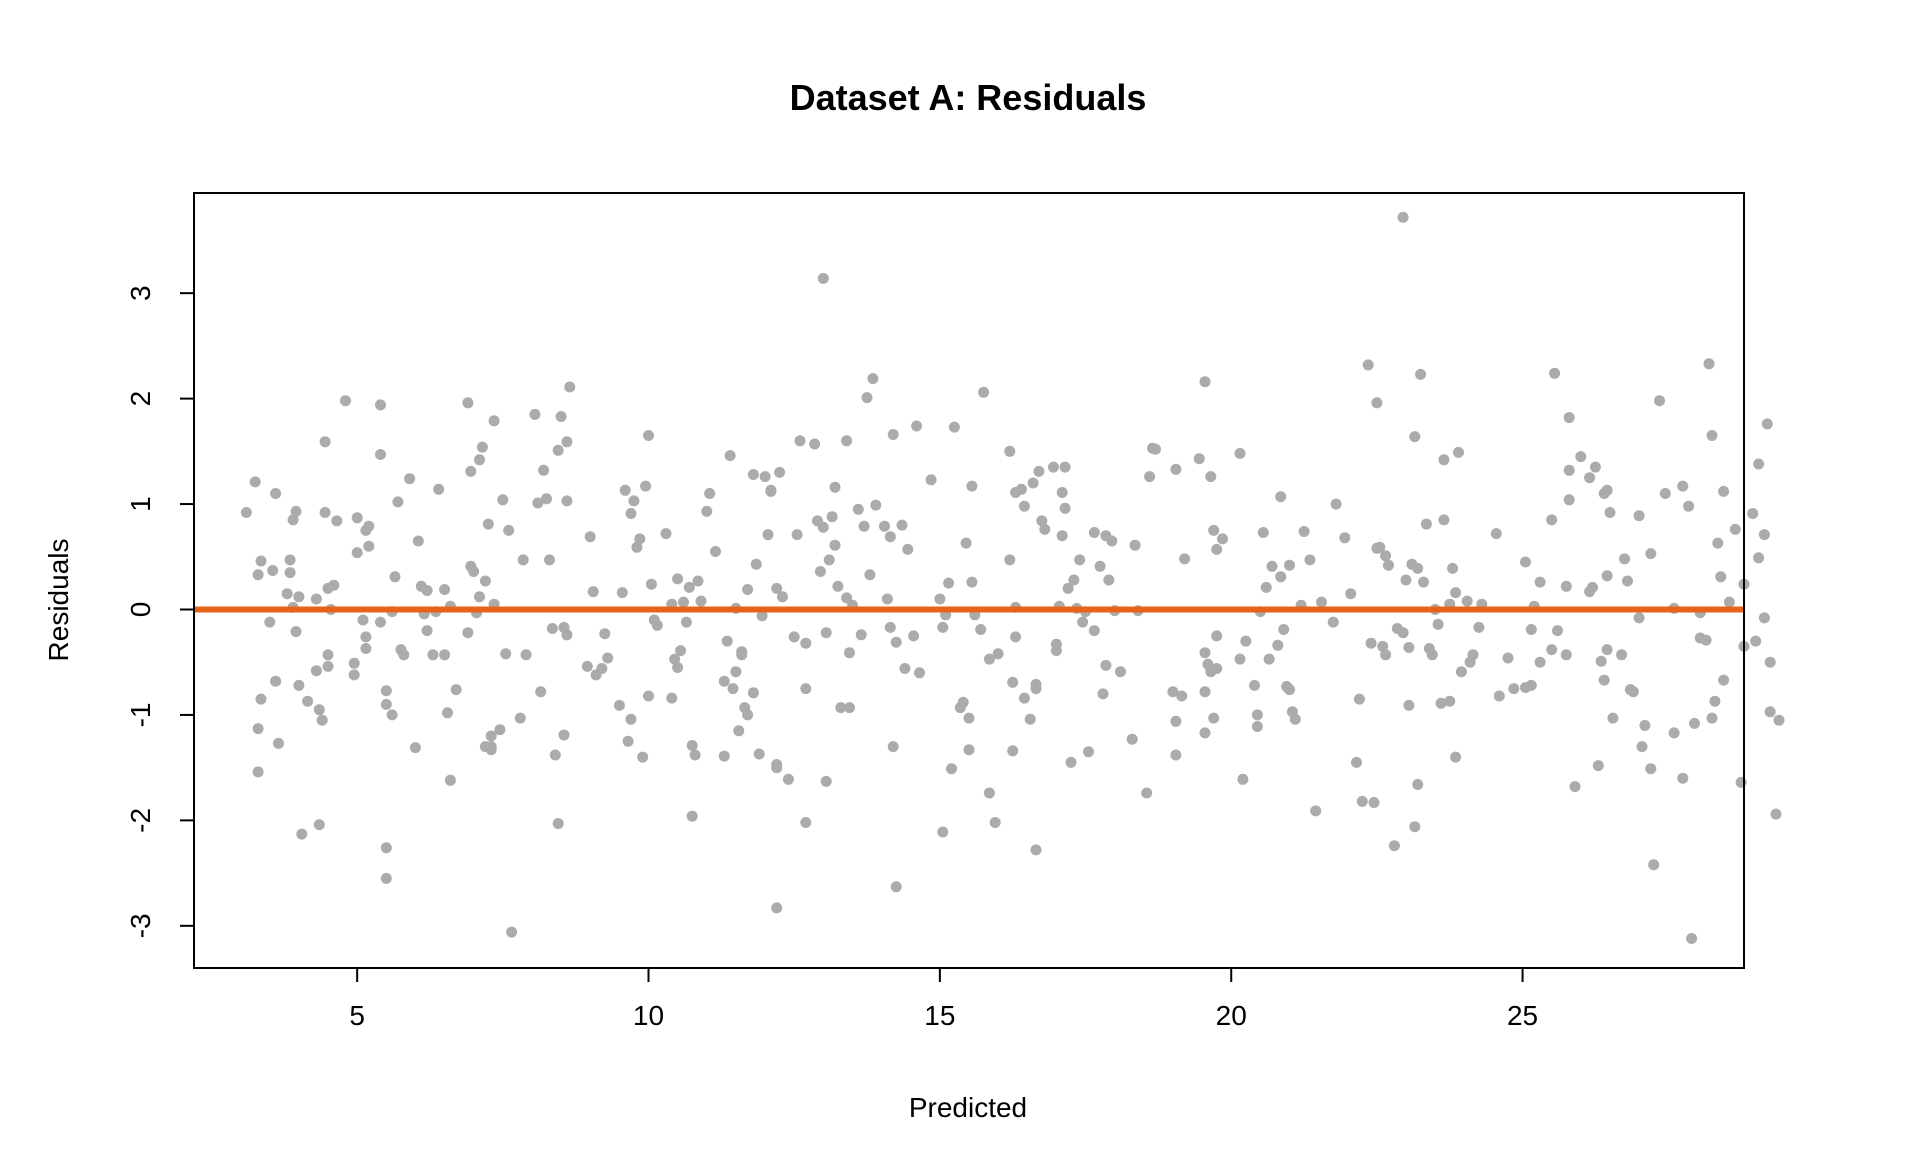 The width and height of the screenshot is (1920, 1157). I want to click on y-tick-label: 3, so click(140, 293).